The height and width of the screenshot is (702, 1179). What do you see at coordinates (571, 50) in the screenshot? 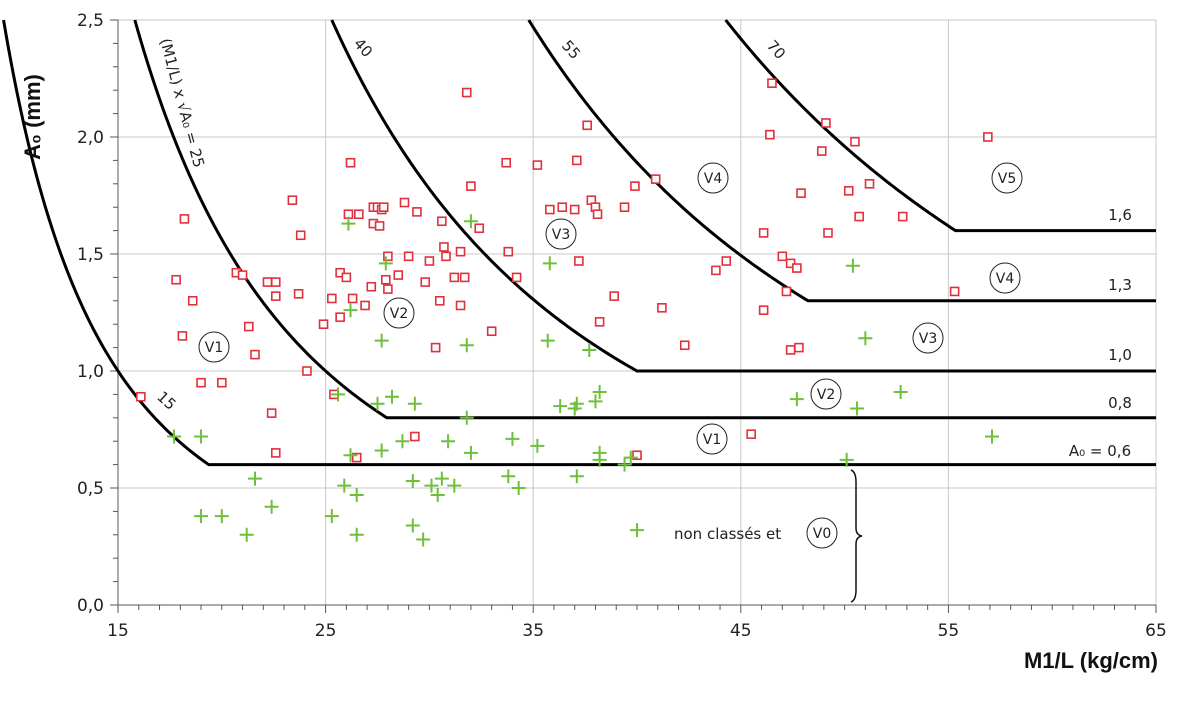
I see `curve-label: 55` at bounding box center [571, 50].